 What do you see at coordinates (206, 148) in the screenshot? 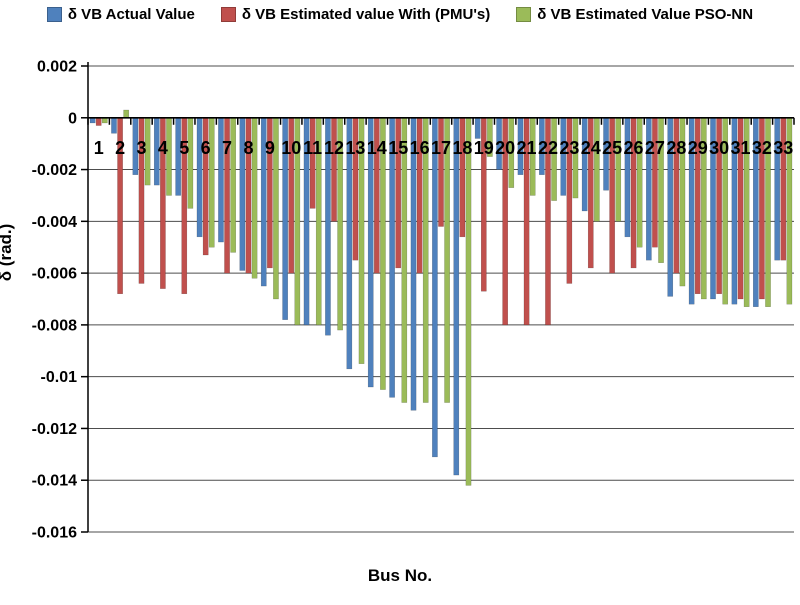
I see `x-category-label: 6` at bounding box center [206, 148].